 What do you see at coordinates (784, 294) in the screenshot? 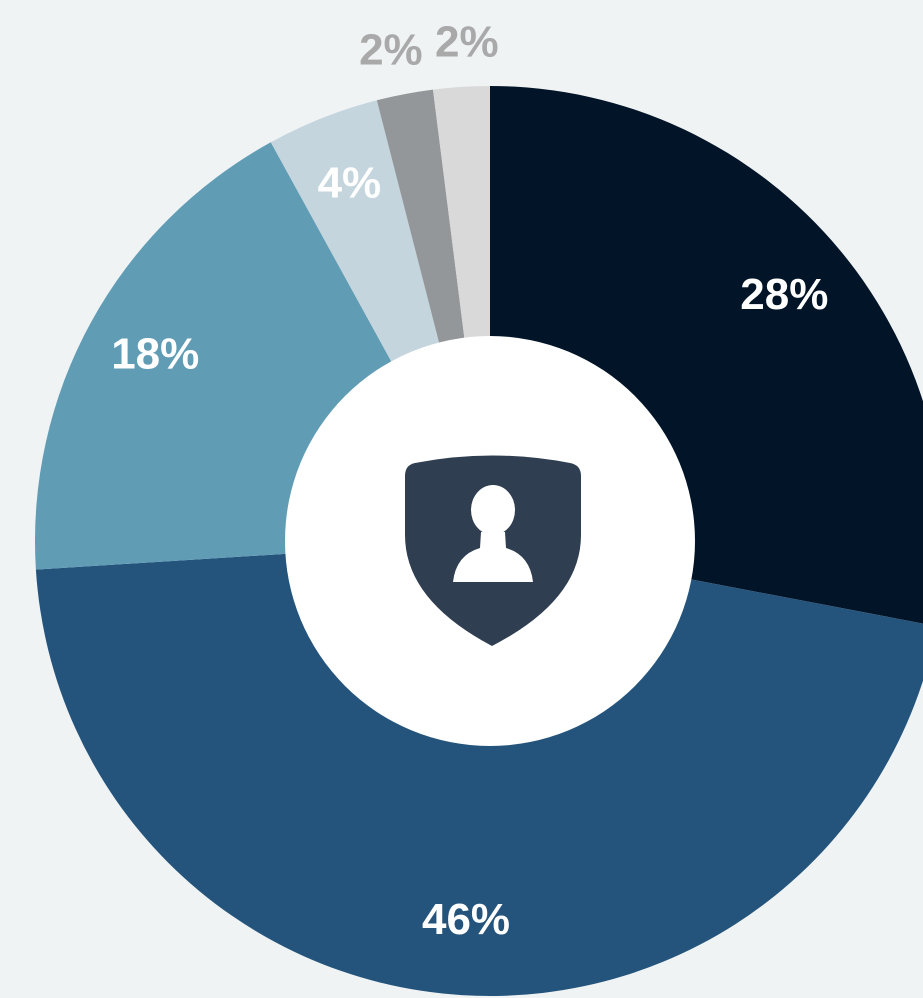
I see `value-label: 28%` at bounding box center [784, 294].